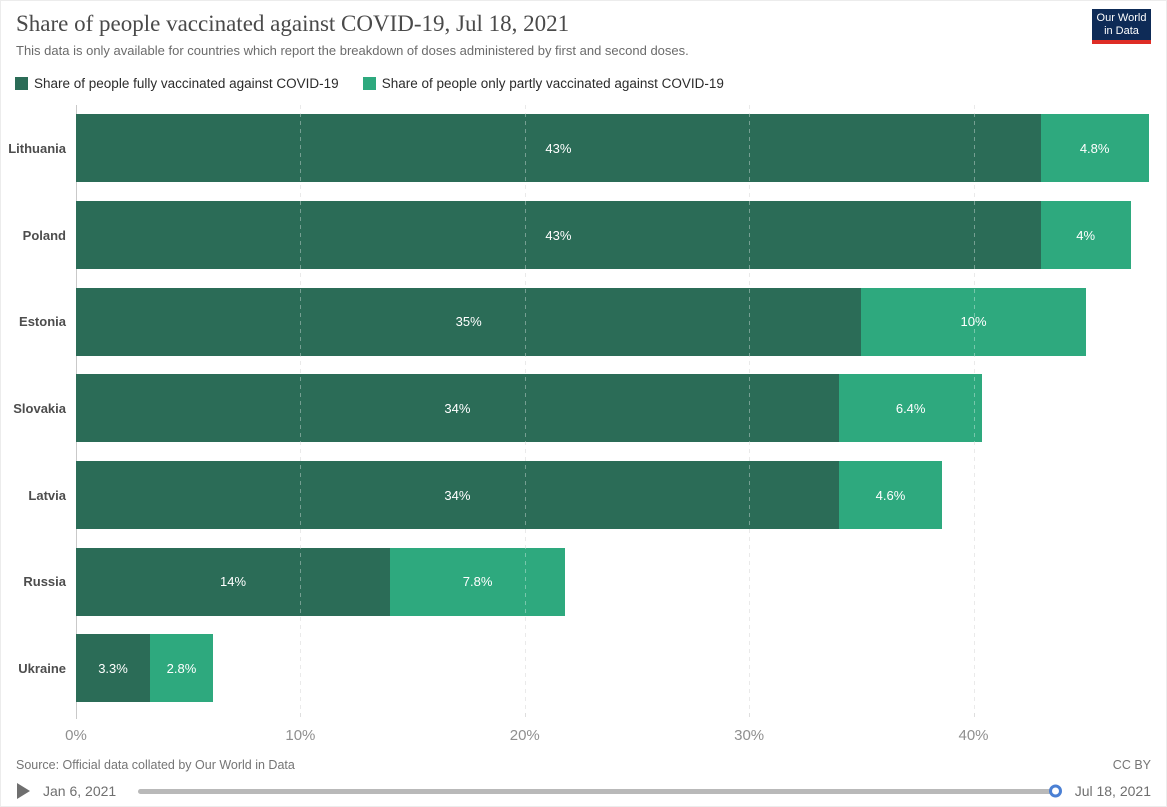  I want to click on bar-value-label: 3.3%, so click(113, 668).